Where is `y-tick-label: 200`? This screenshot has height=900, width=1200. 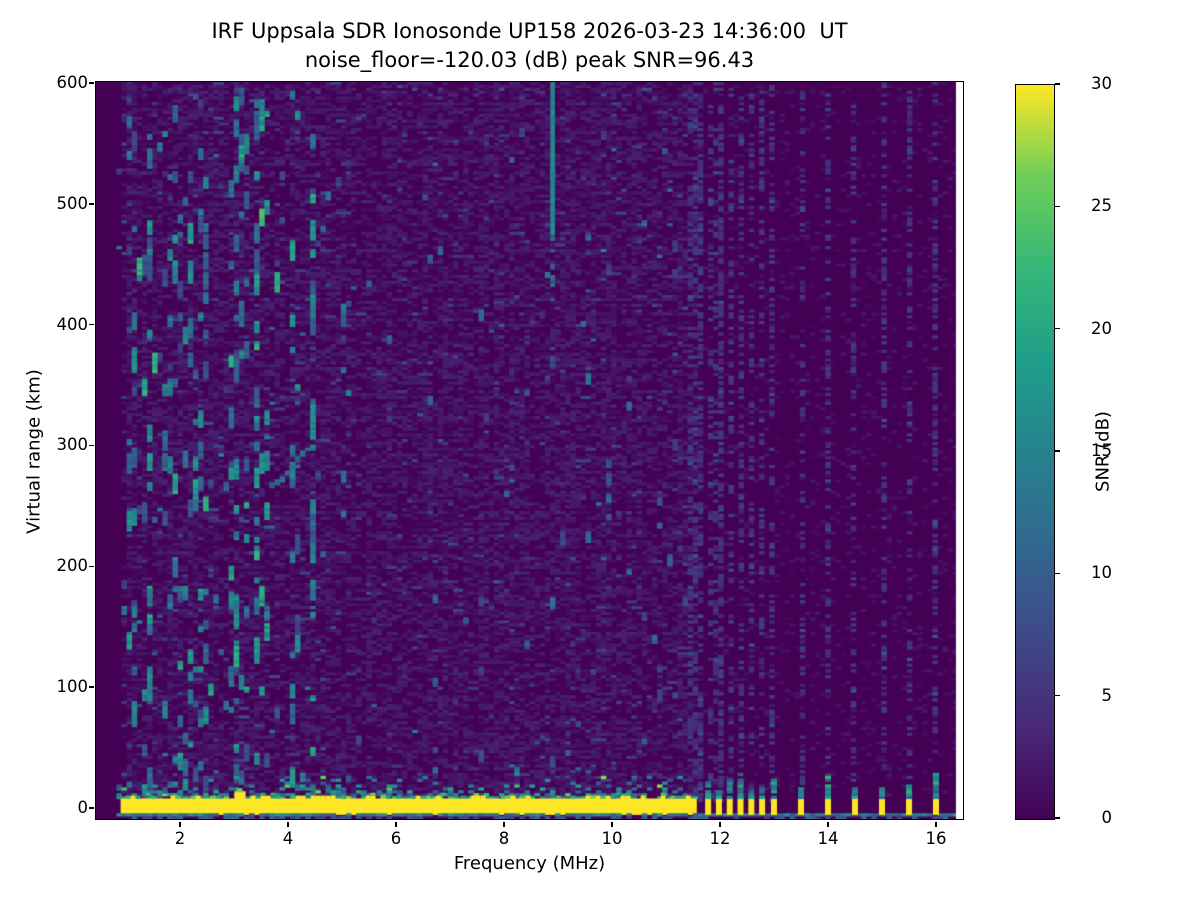
y-tick-label: 200 is located at coordinates (72, 566).